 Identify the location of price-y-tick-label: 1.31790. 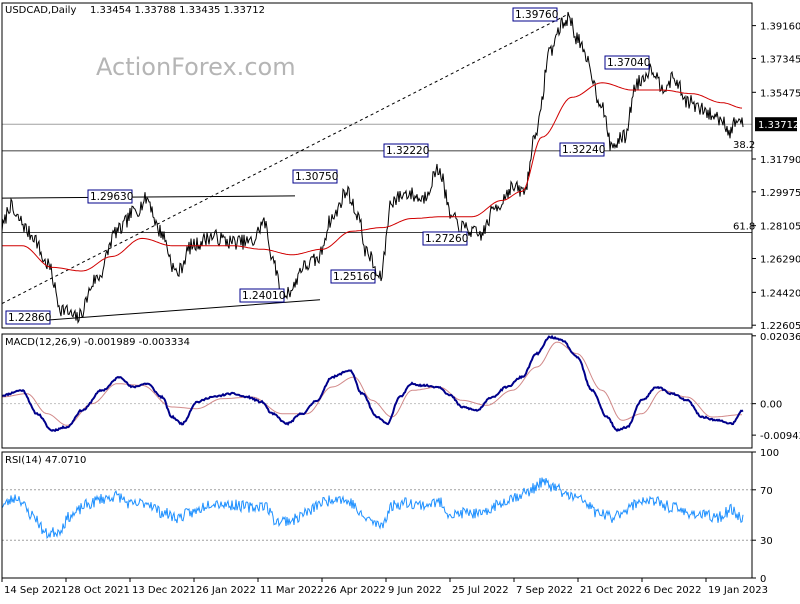
(780, 160).